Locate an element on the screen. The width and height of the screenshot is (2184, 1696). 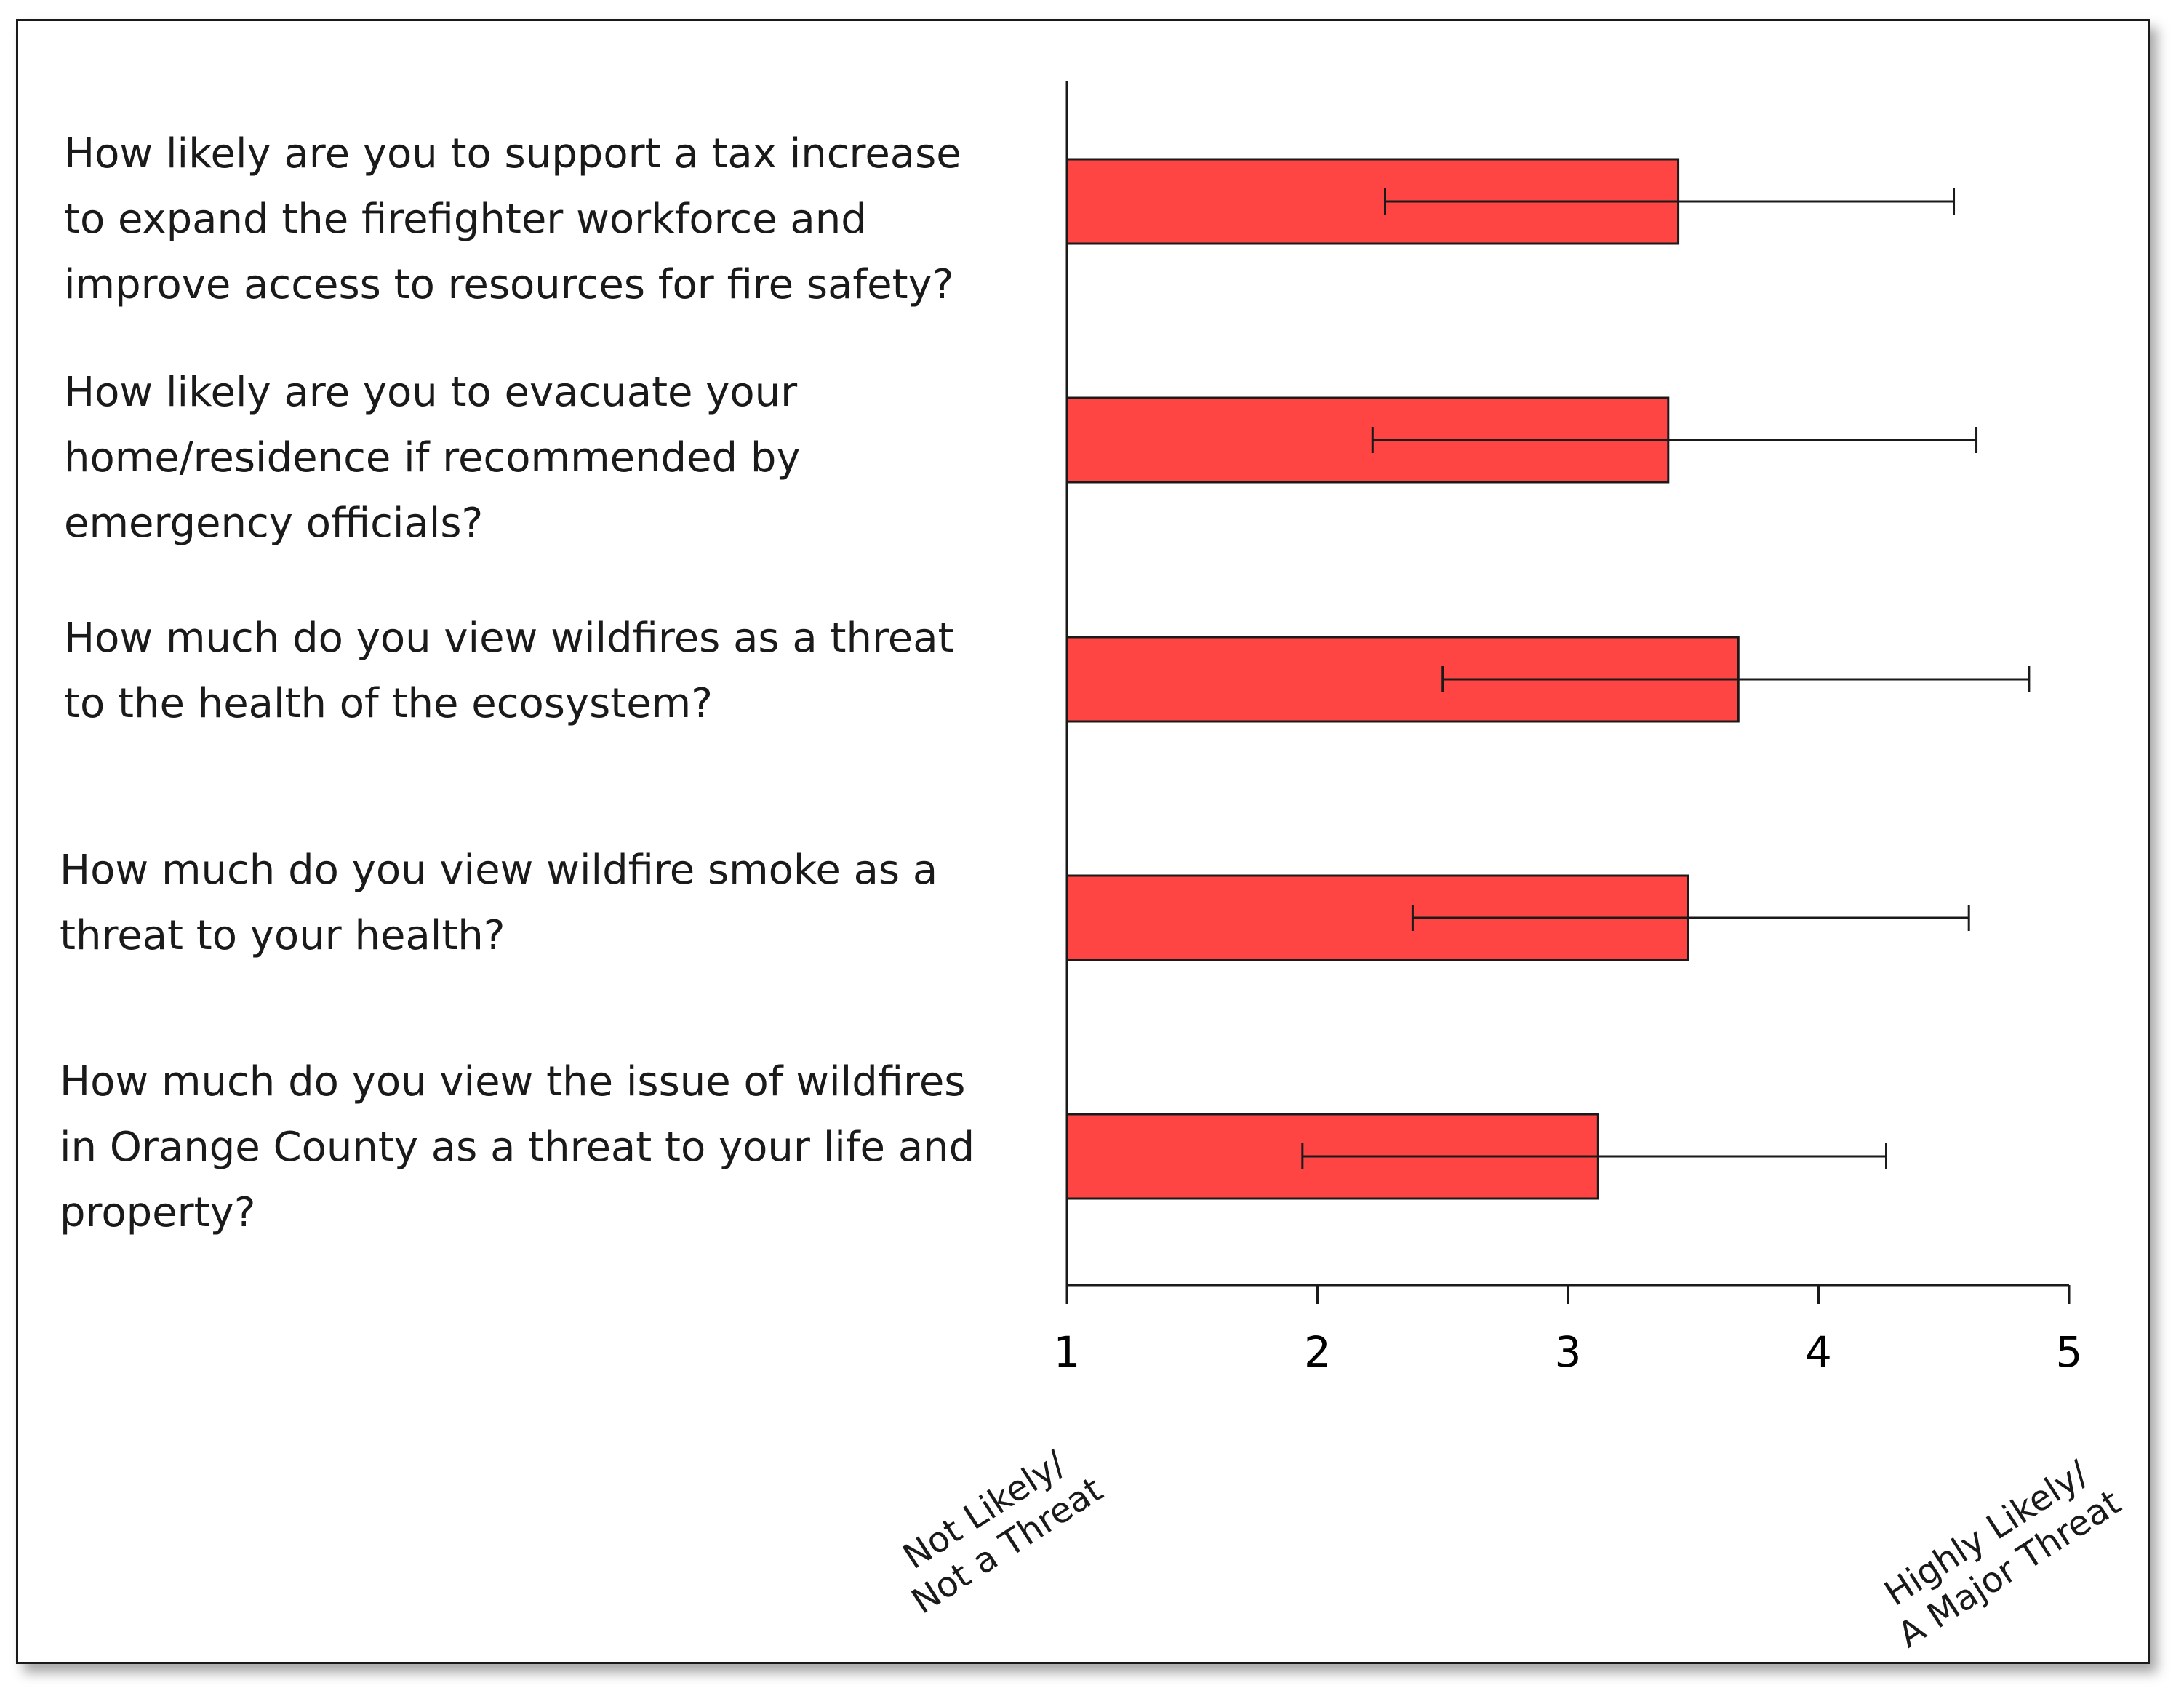
category-label-line: How much do you view wildfire smoke as a is located at coordinates (498, 870).